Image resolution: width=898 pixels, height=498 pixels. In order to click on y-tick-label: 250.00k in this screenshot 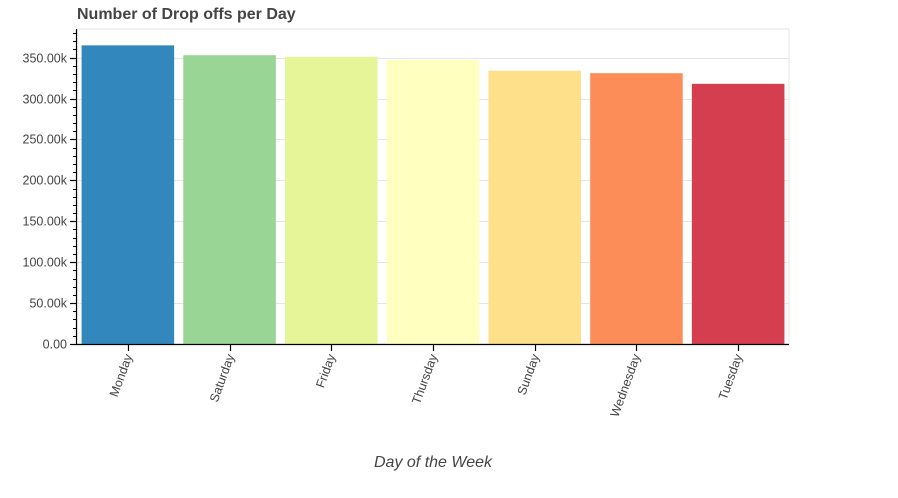, I will do `click(45, 140)`.